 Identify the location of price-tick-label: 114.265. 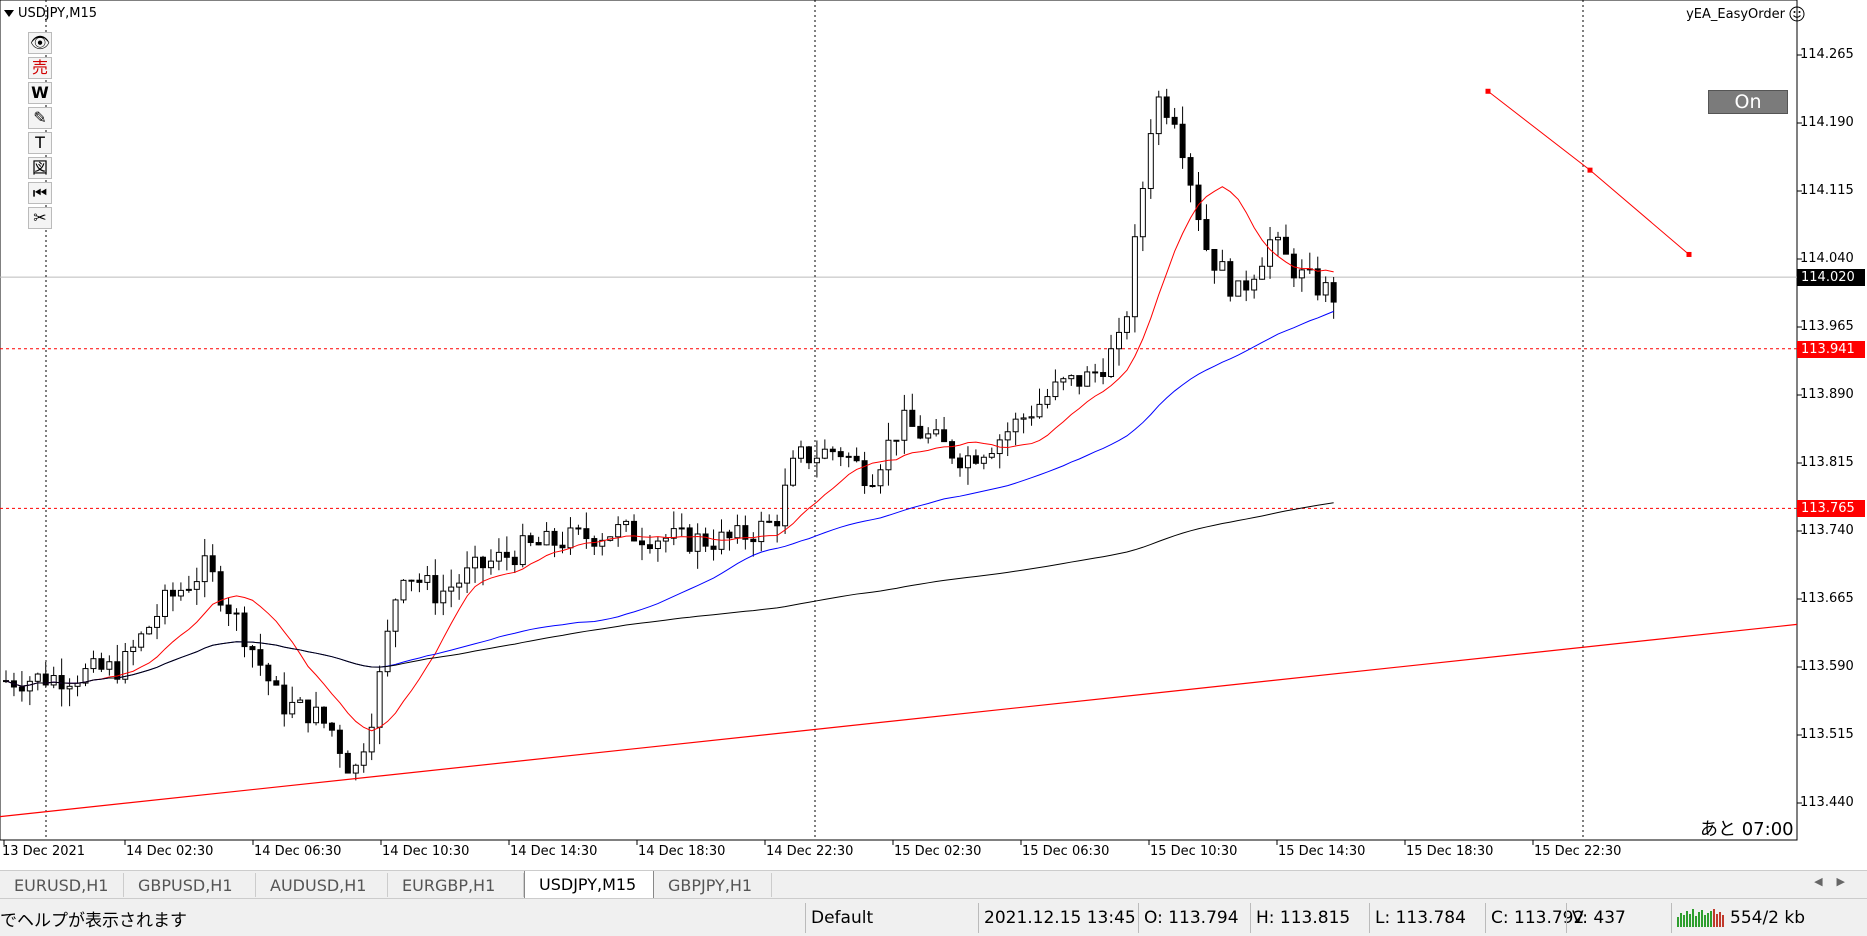
(1827, 54).